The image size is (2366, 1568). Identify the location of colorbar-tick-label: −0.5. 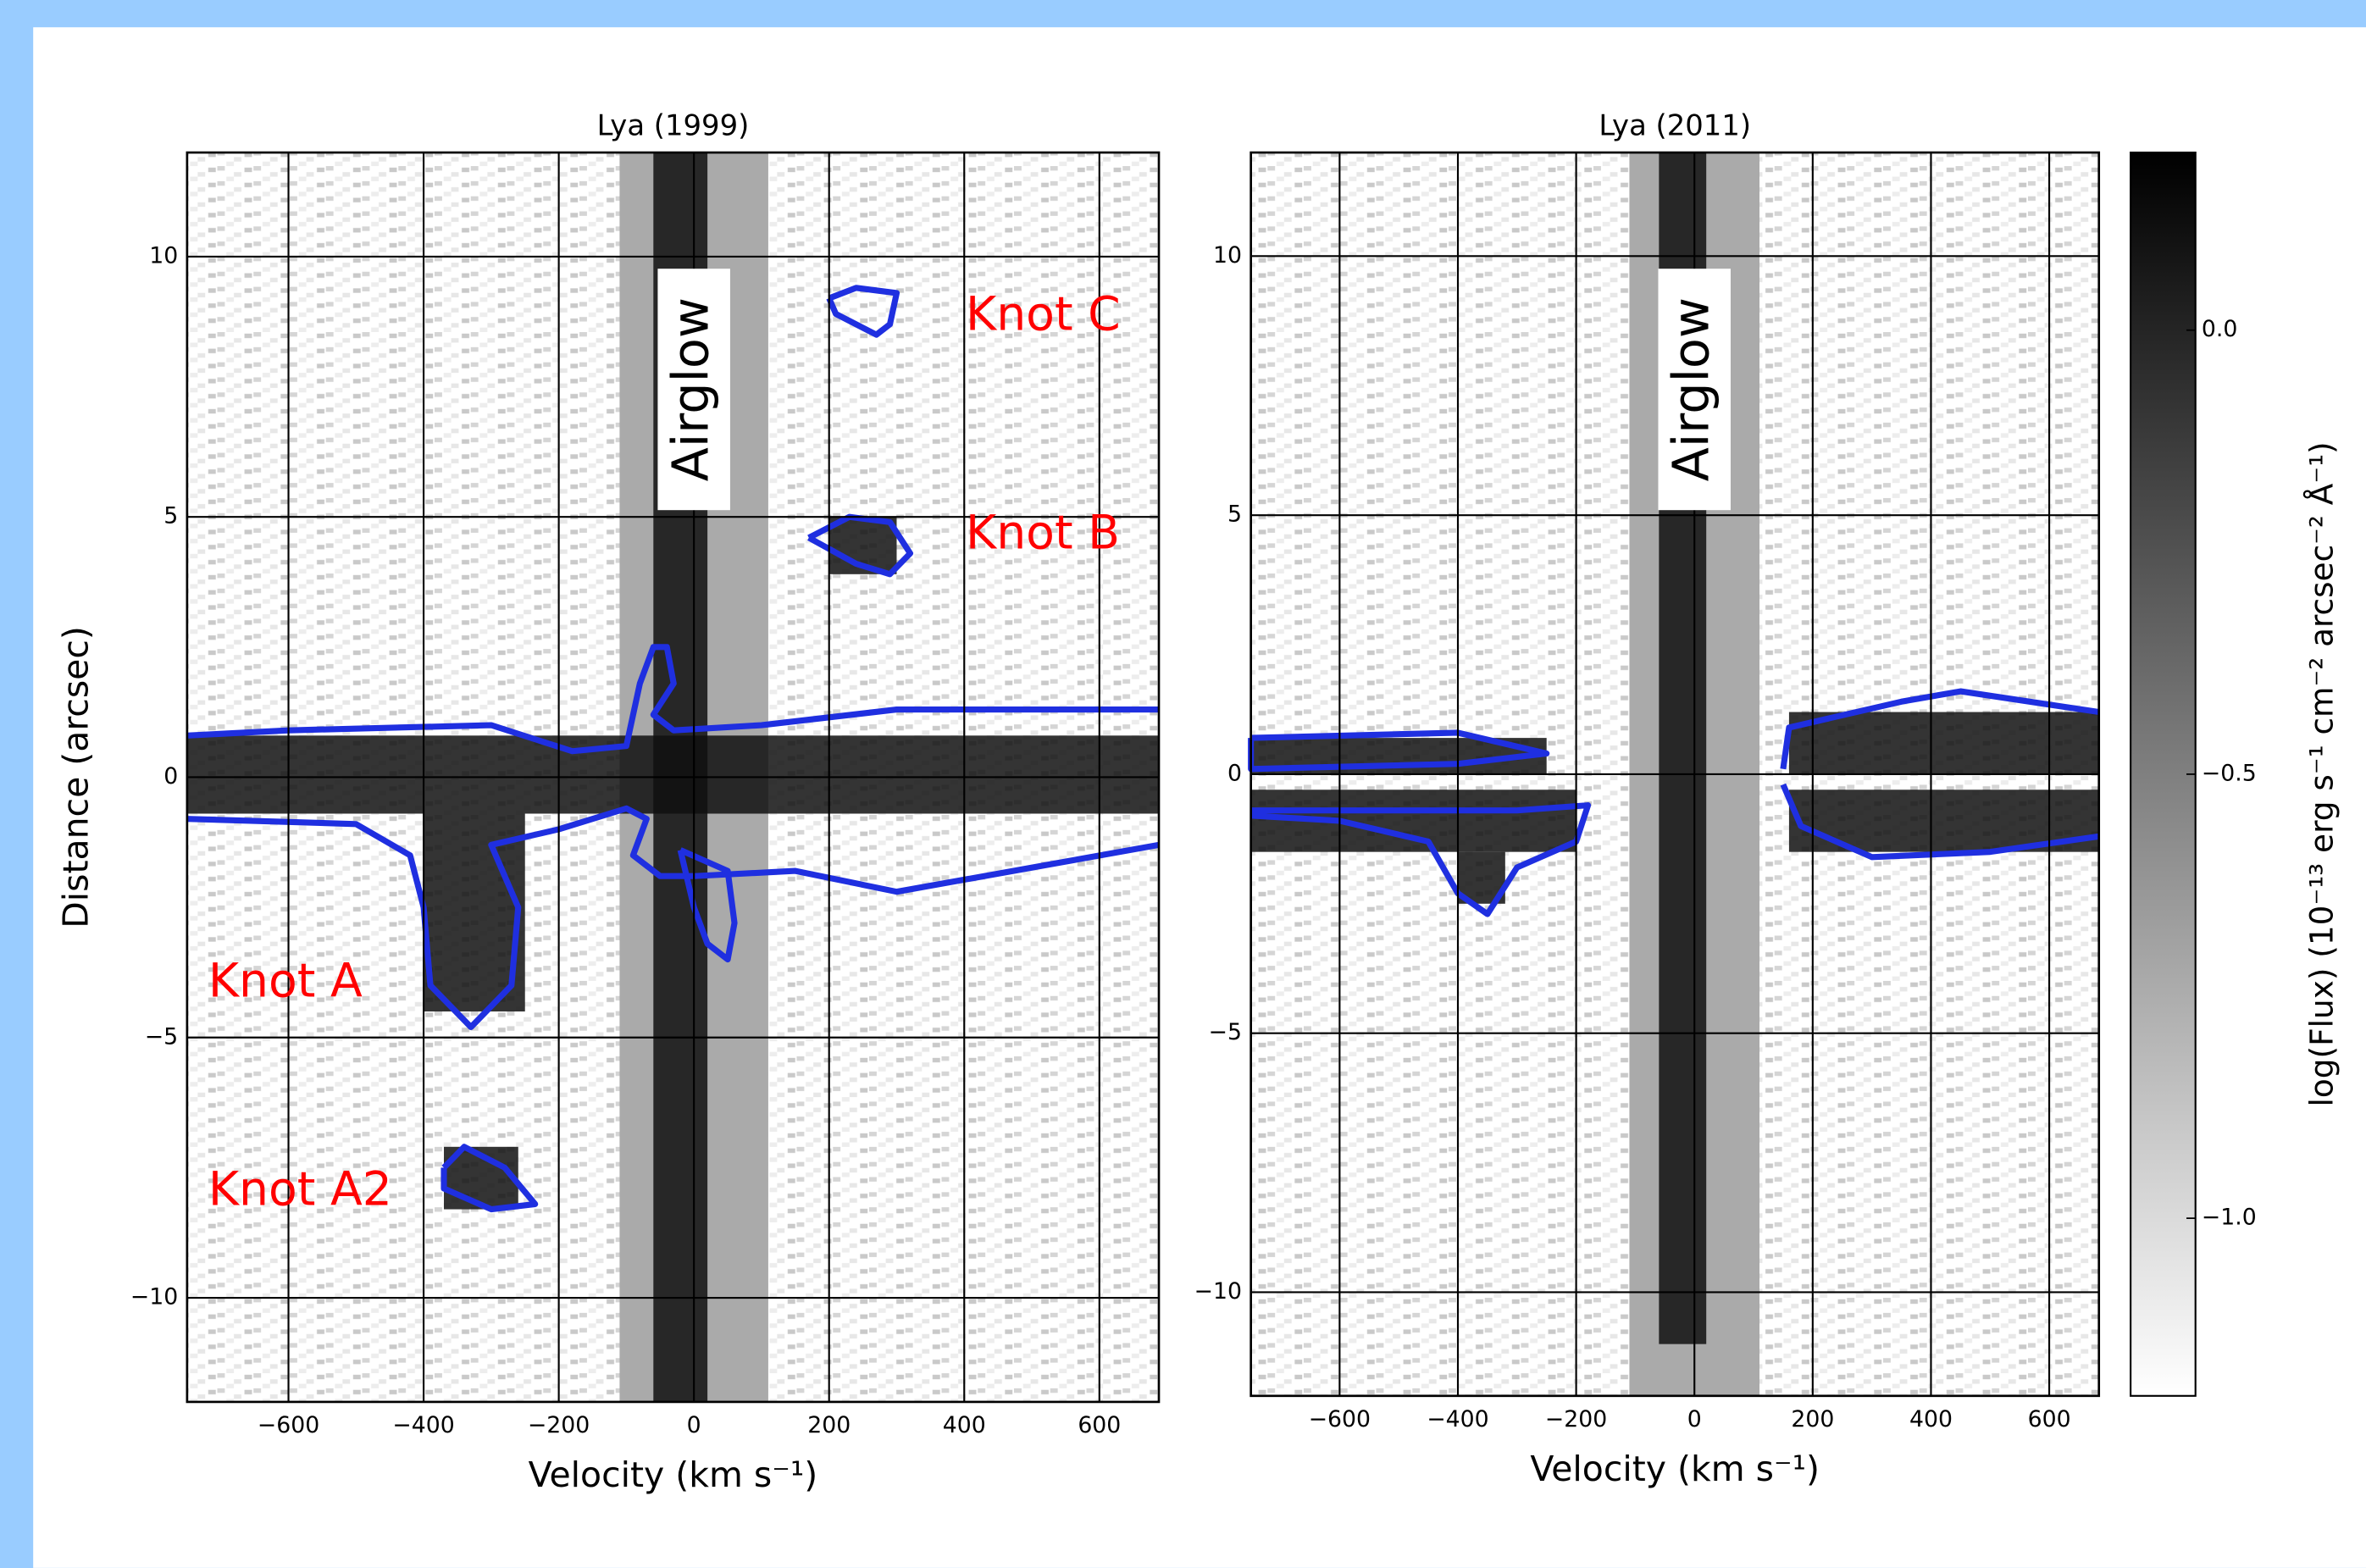
(2229, 773).